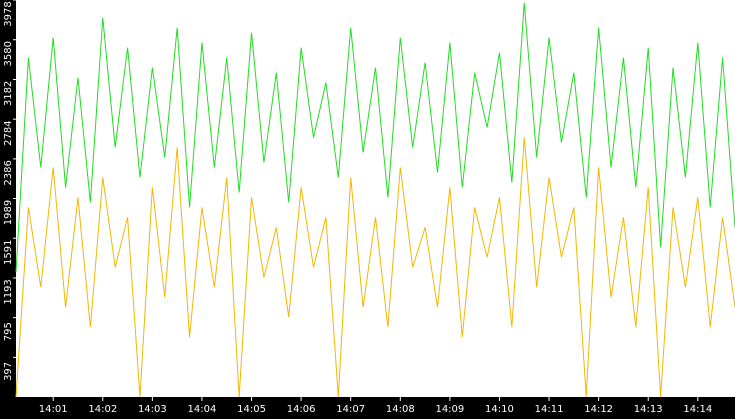 Image resolution: width=735 pixels, height=419 pixels. I want to click on y-axis: 397 795 1193 1591 1989 2386 2784 3182 3580 3978, so click(9, 190).